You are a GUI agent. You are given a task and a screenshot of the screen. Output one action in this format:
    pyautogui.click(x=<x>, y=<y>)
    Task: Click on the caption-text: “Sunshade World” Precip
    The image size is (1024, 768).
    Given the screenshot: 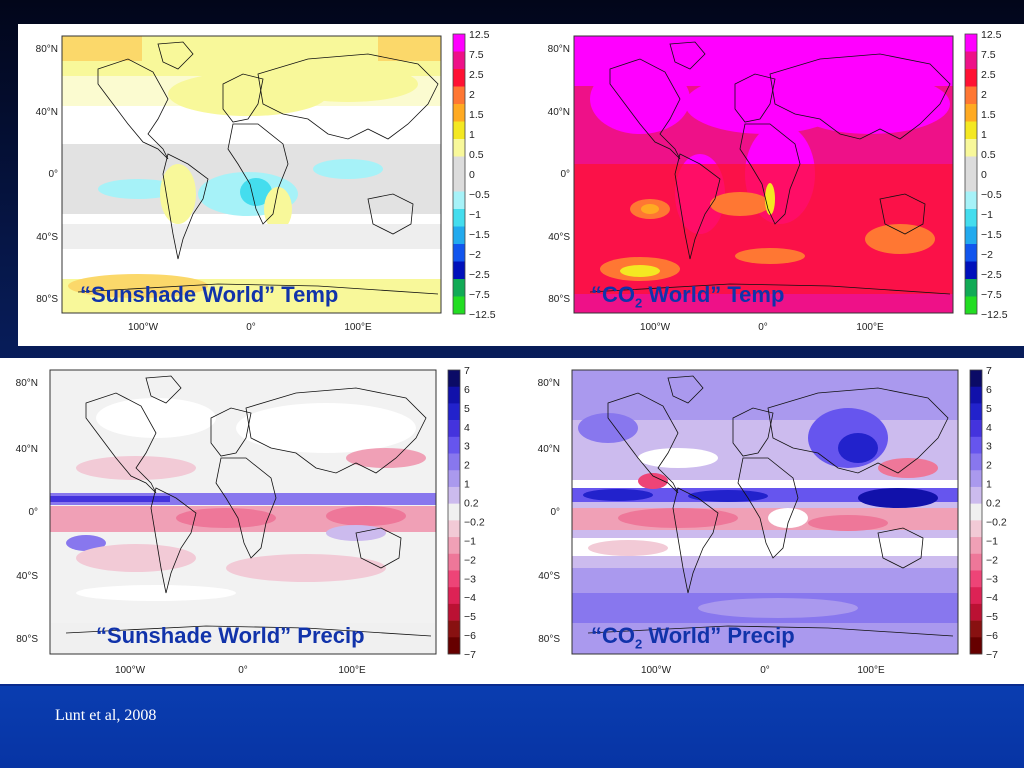 What is the action you would take?
    pyautogui.click(x=230, y=635)
    